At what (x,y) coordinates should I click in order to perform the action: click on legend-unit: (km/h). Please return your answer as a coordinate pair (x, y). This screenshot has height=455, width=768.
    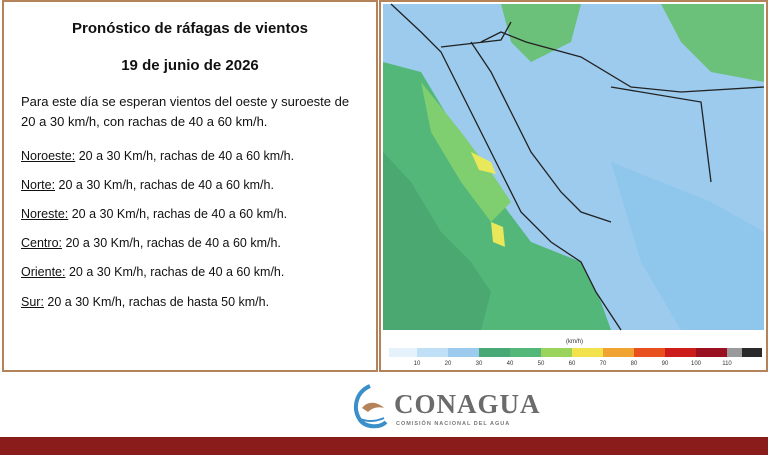
    Looking at the image, I should click on (574, 342).